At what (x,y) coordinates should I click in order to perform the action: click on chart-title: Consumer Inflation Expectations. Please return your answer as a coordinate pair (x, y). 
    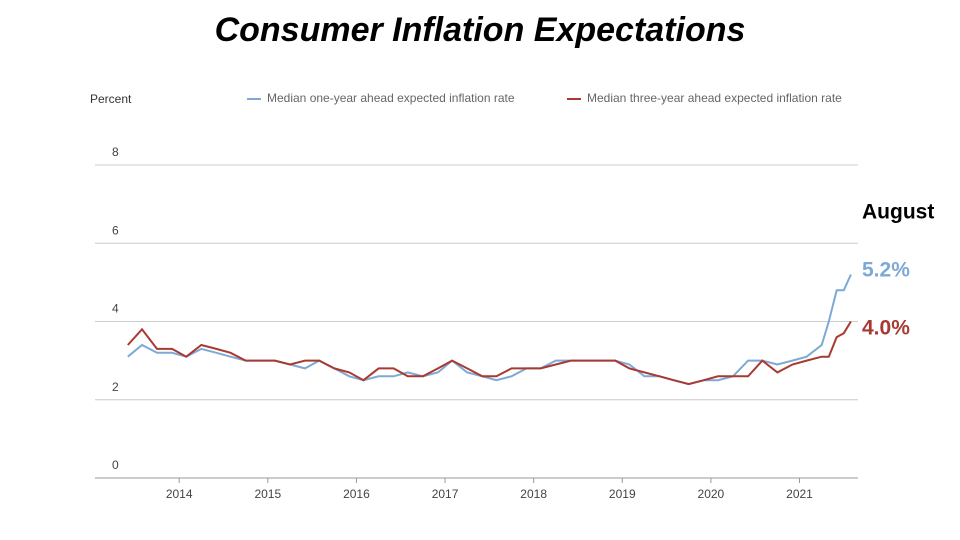
    Looking at the image, I should click on (480, 30).